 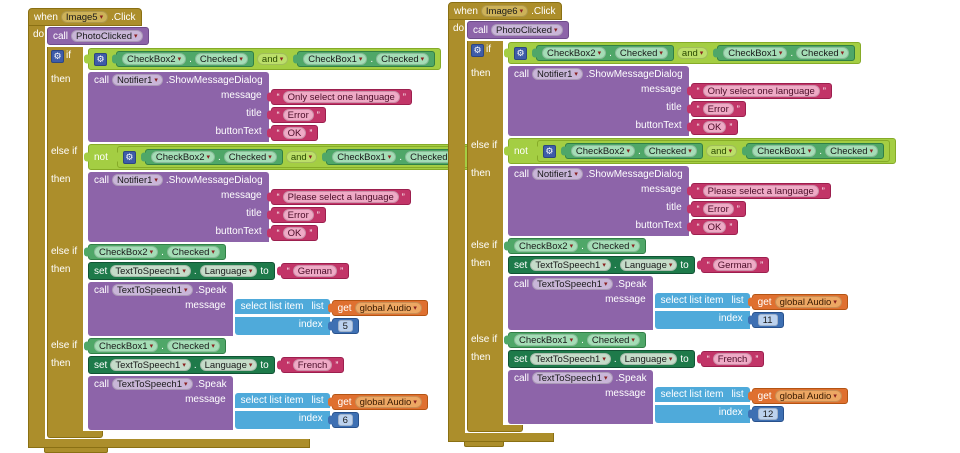 I want to click on event-component-dropdown: Image6 ▾, so click(x=504, y=11).